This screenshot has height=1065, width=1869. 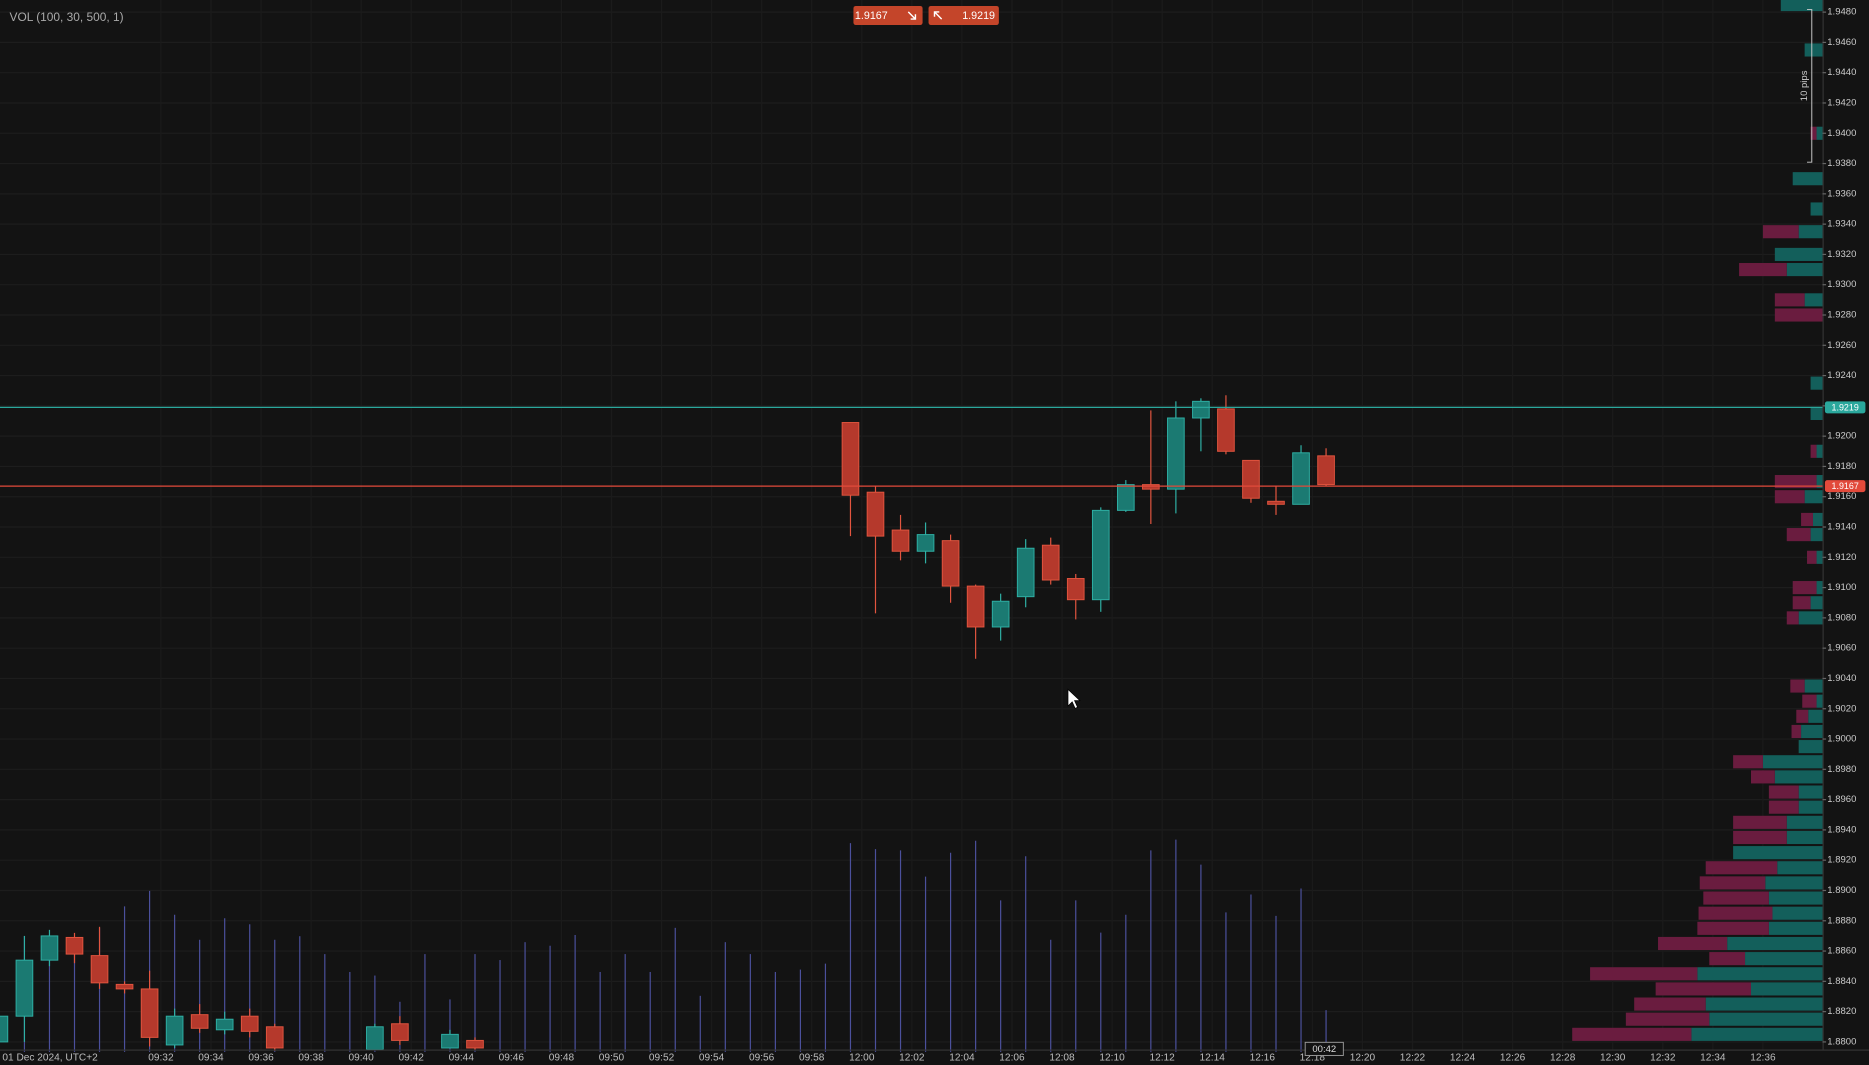 I want to click on x-tick-label: 12:30, so click(x=1613, y=1058).